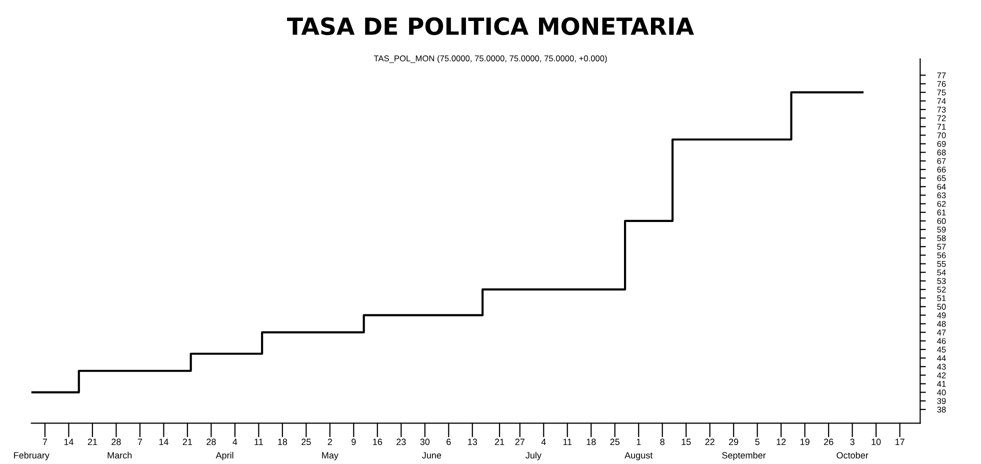  What do you see at coordinates (473, 442) in the screenshot?
I see `x-tick-label: 13` at bounding box center [473, 442].